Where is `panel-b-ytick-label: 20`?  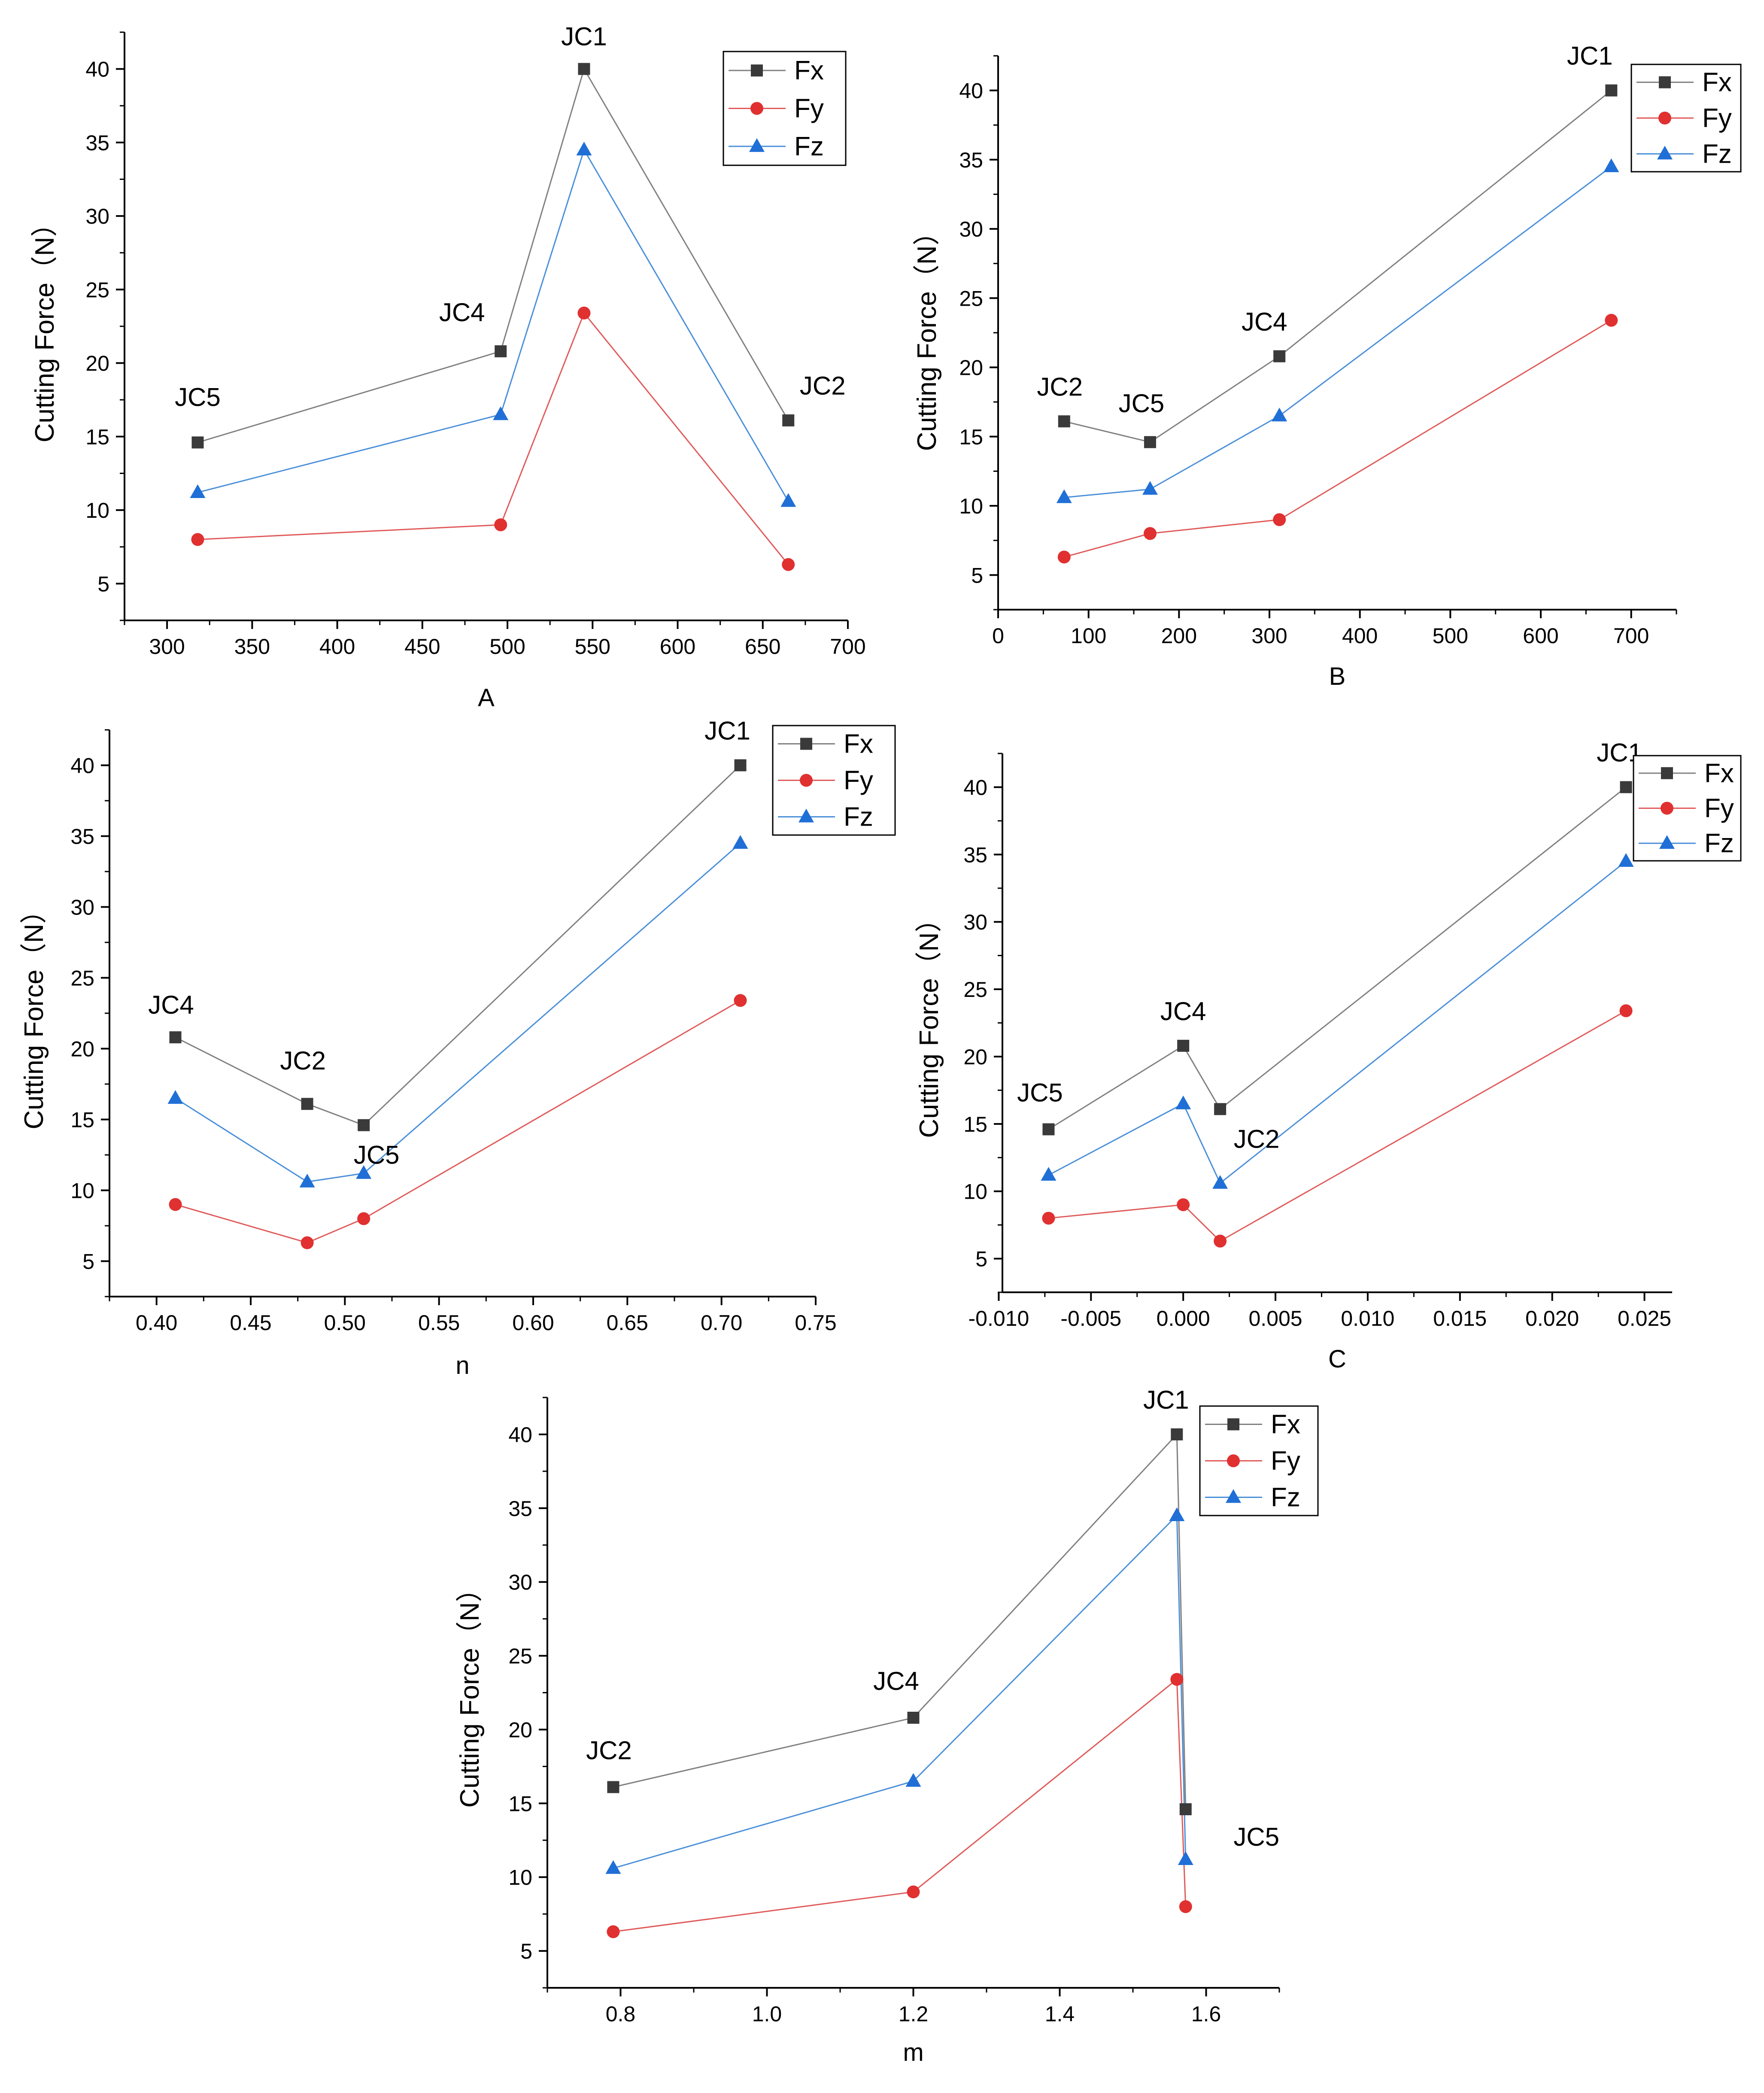 panel-b-ytick-label: 20 is located at coordinates (971, 368).